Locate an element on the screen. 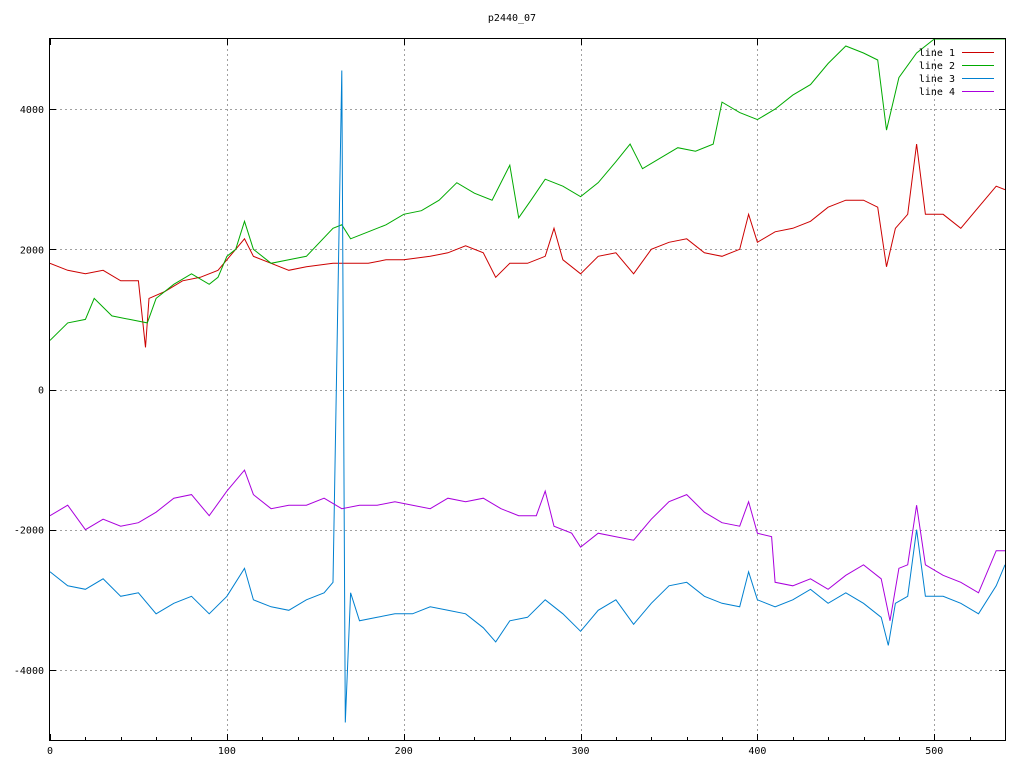  x-tick-label: 200 is located at coordinates (404, 751).